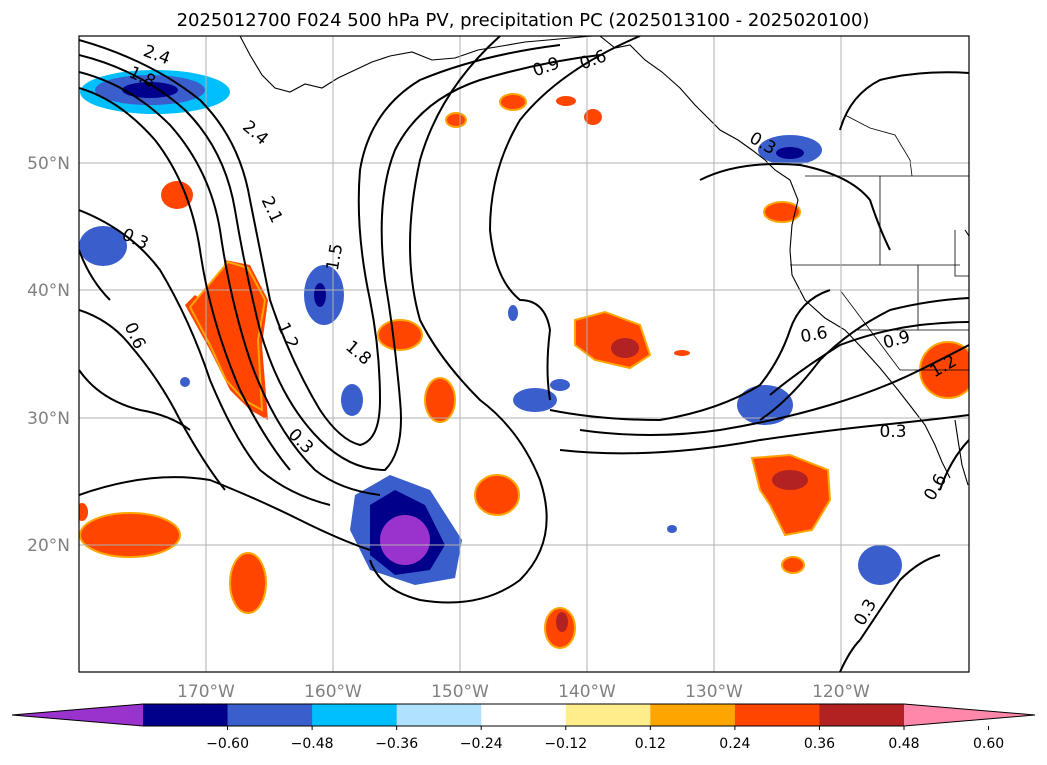  Describe the element at coordinates (879, 242) in the screenshot. I see `political-borders` at that location.